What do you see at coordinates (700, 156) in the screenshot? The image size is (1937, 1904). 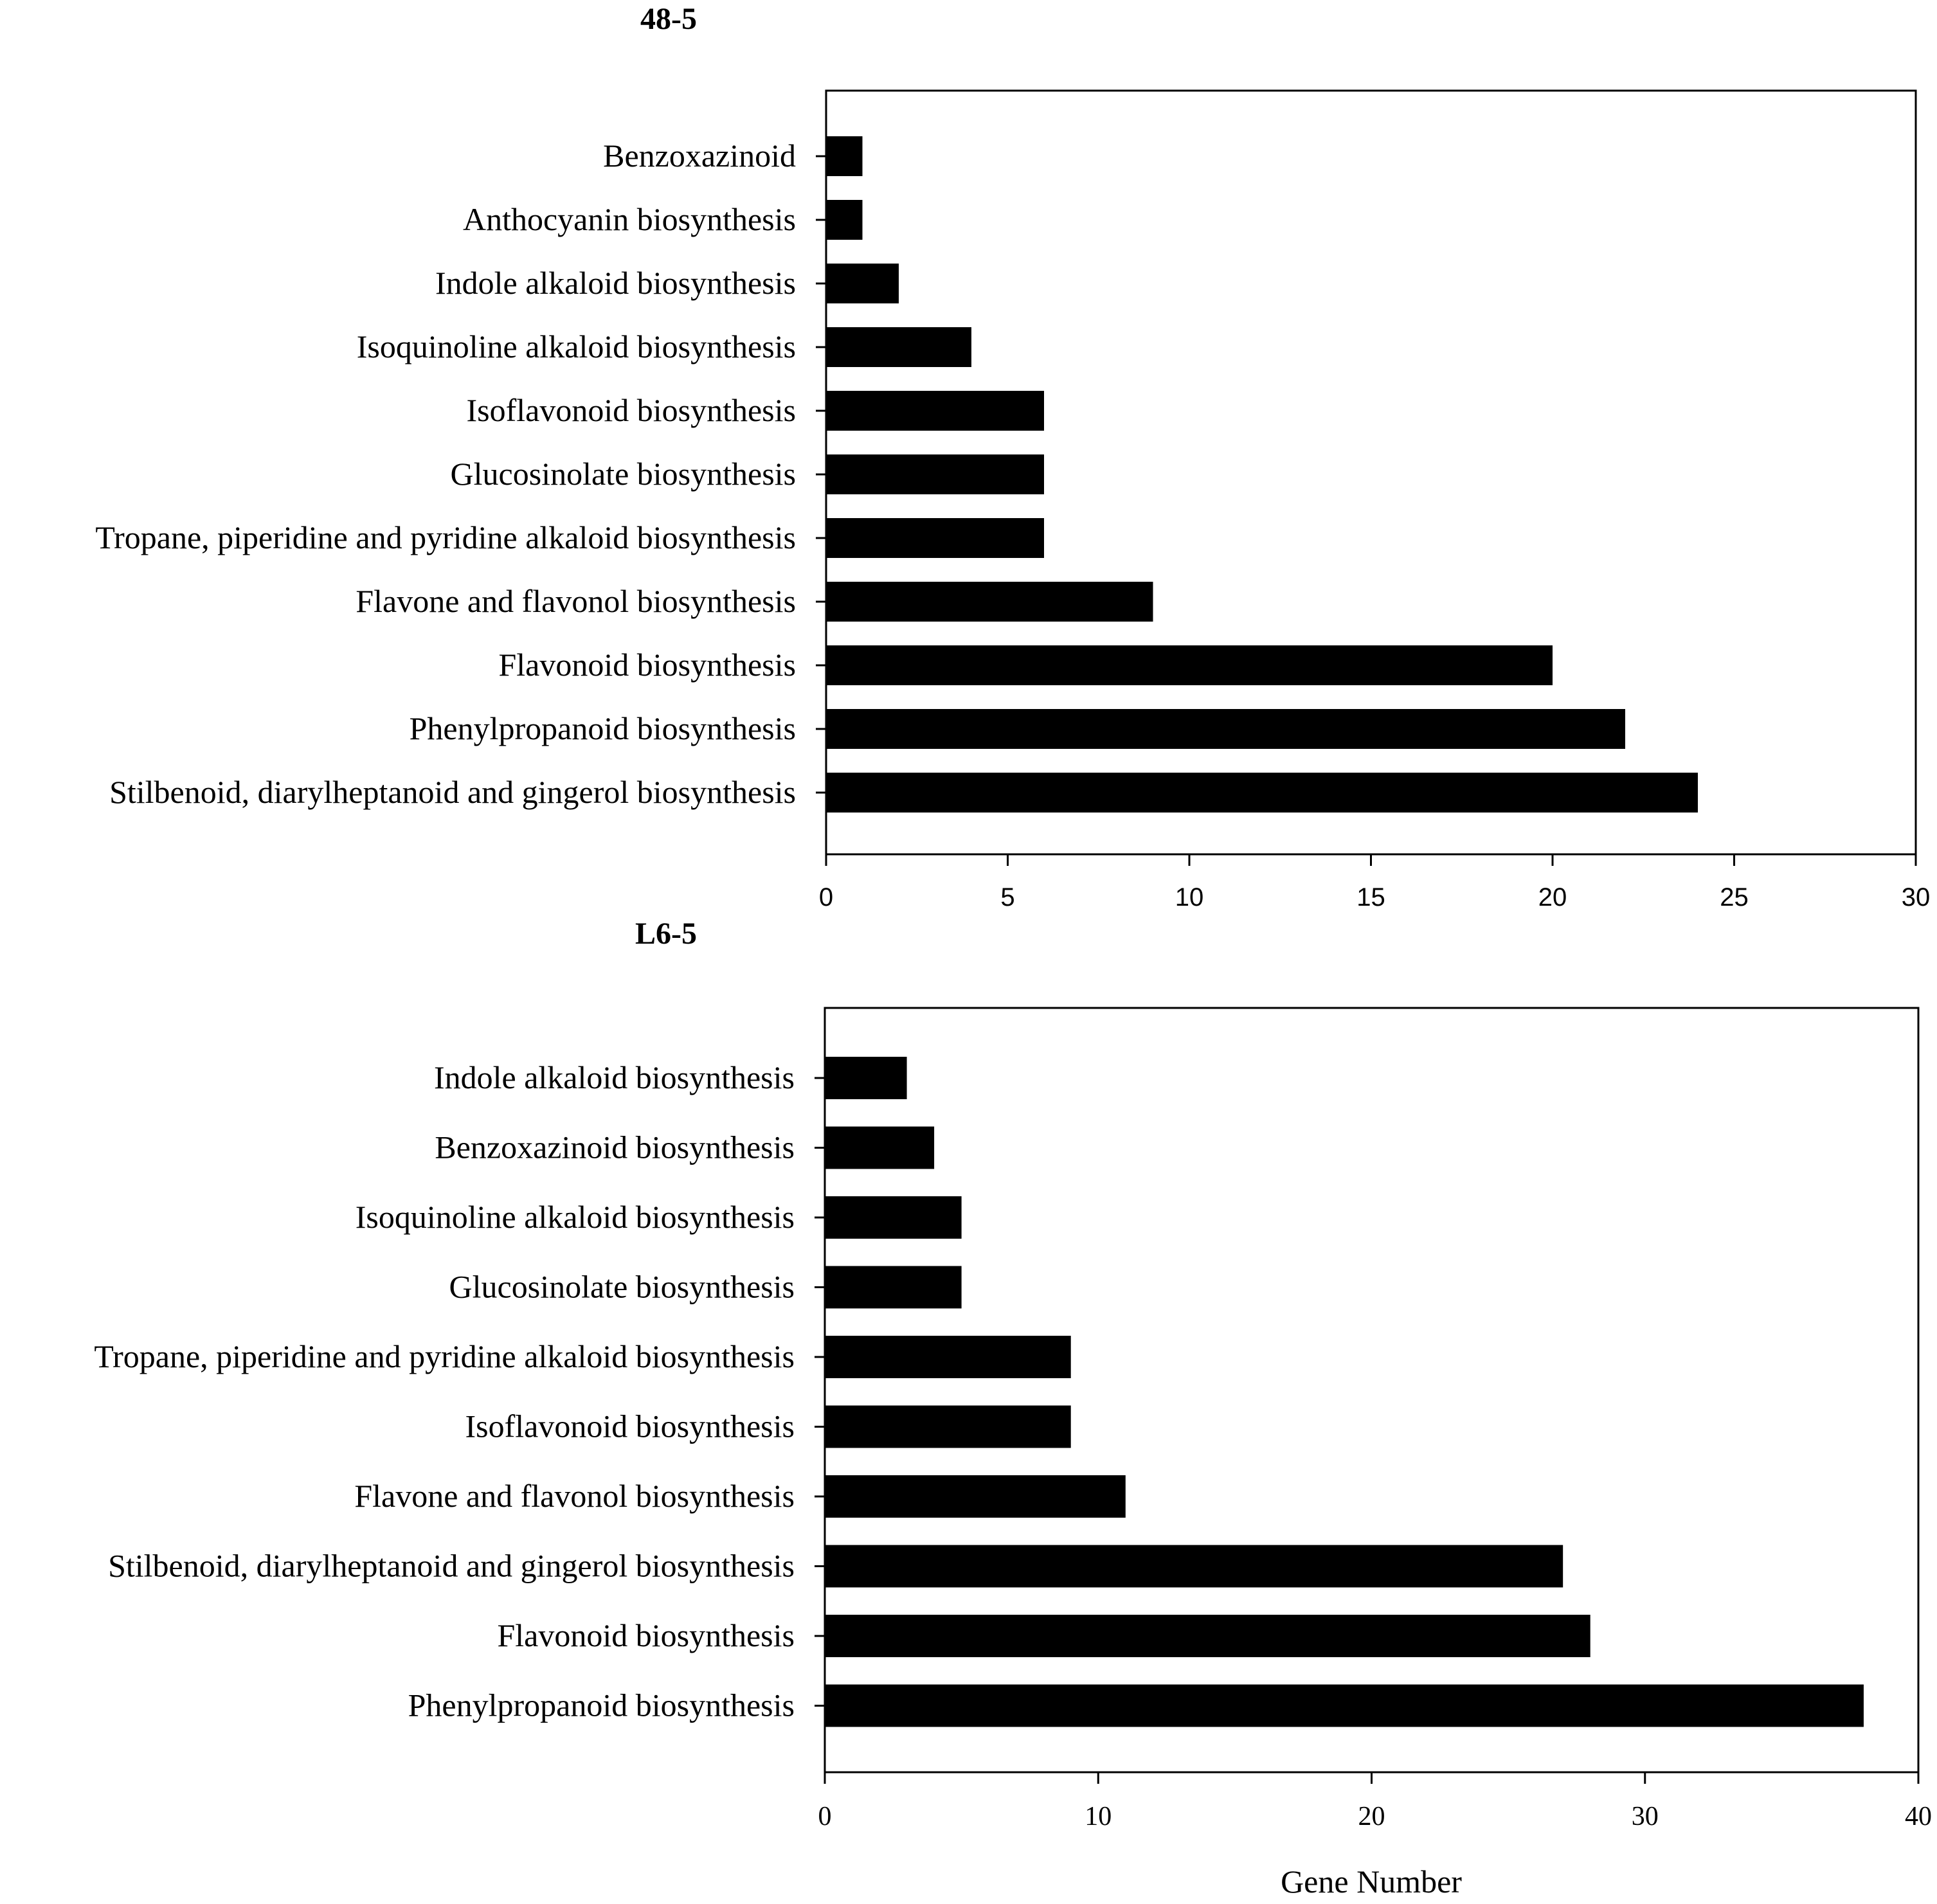 I see `category-label: Benzoxazinoid` at bounding box center [700, 156].